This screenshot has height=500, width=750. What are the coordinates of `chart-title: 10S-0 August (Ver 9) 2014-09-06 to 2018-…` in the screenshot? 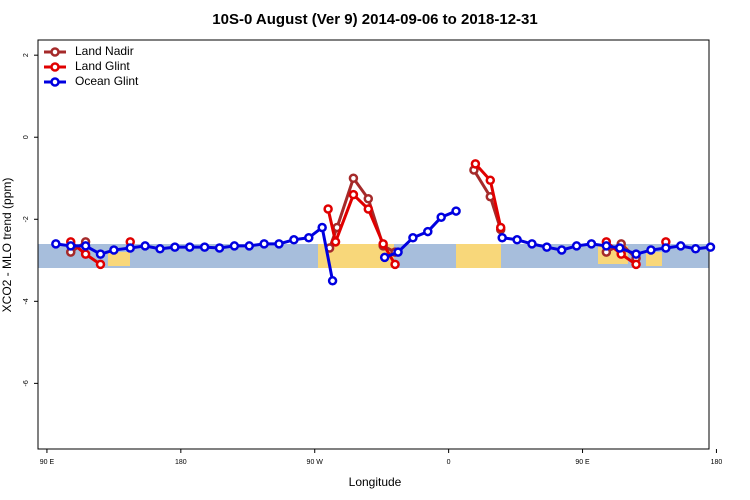 It's located at (374, 19).